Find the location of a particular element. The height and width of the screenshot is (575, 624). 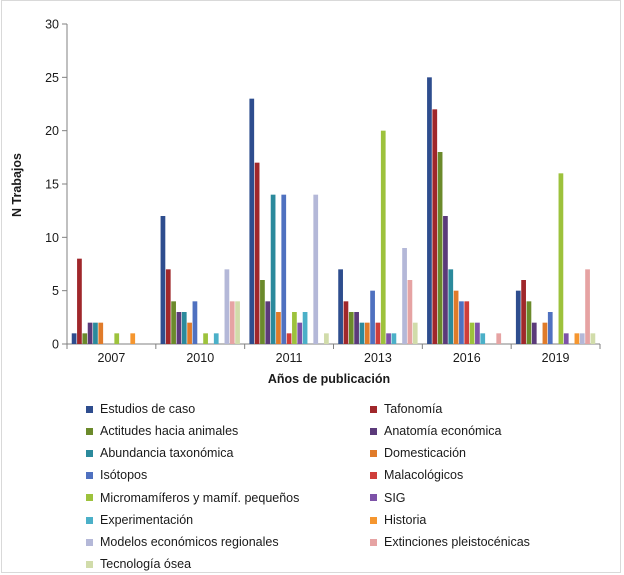

y-tick-label: 15 is located at coordinates (52, 185).